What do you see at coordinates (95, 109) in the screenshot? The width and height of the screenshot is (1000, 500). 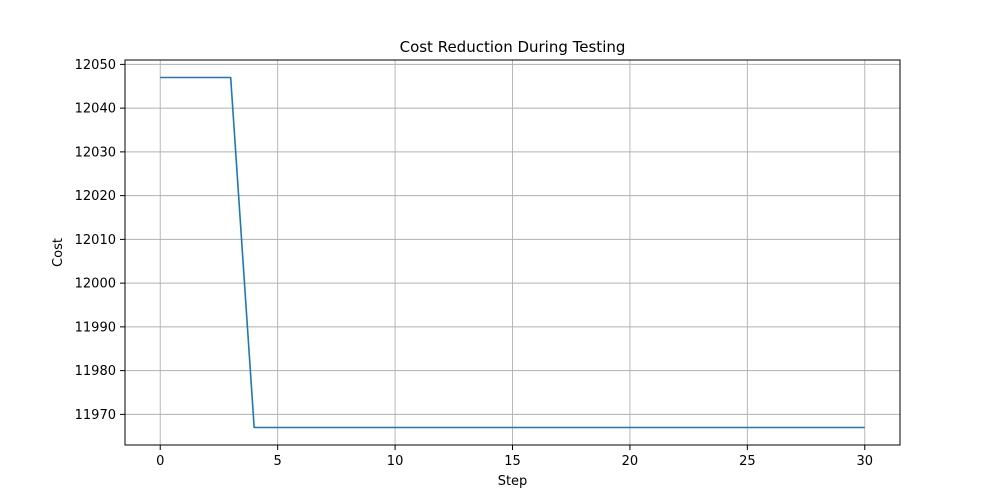 I see `y-tick-label: 12040` at bounding box center [95, 109].